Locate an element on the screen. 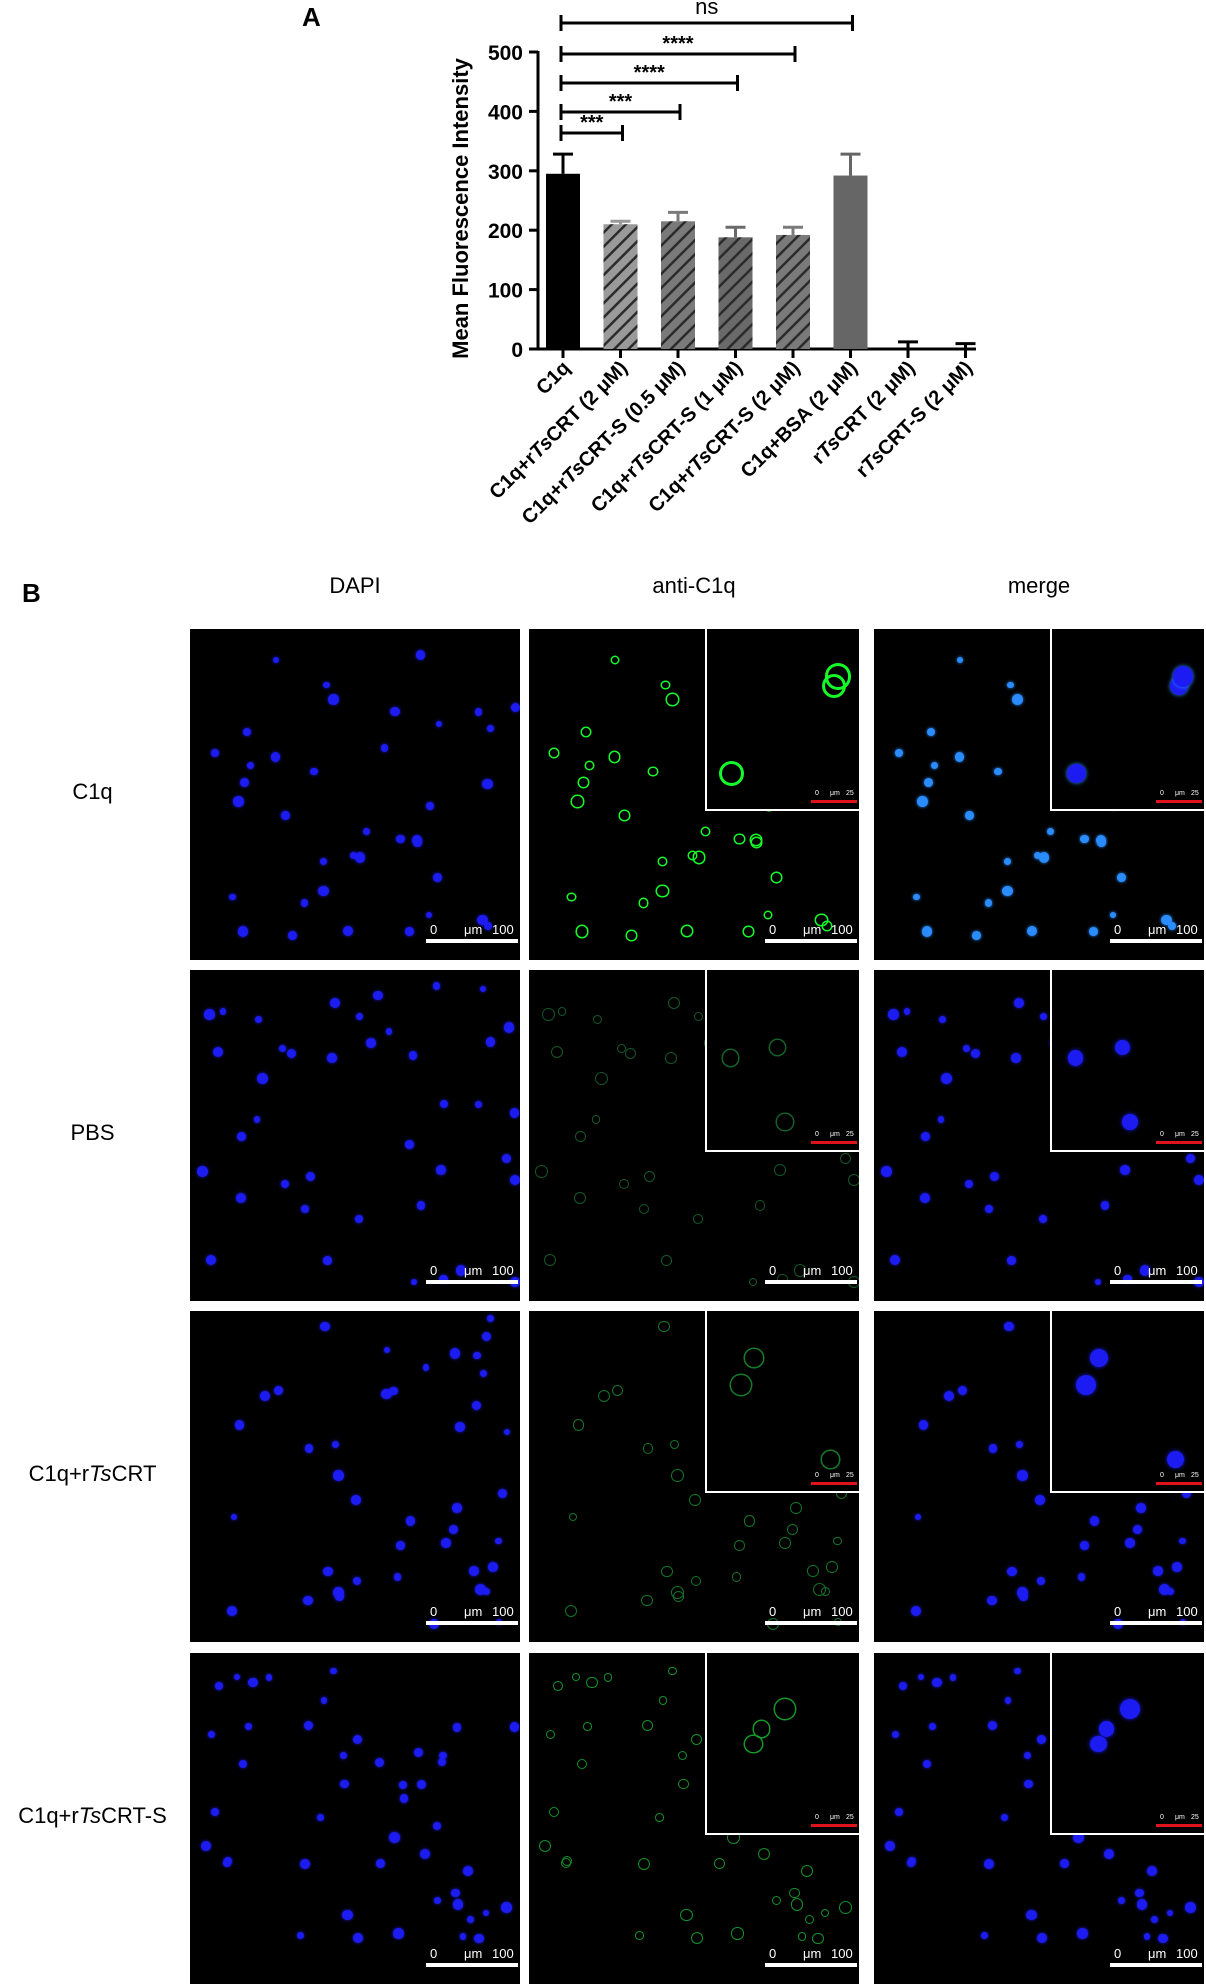 This screenshot has width=1206, height=1986. bar-hatch is located at coordinates (620, 286).